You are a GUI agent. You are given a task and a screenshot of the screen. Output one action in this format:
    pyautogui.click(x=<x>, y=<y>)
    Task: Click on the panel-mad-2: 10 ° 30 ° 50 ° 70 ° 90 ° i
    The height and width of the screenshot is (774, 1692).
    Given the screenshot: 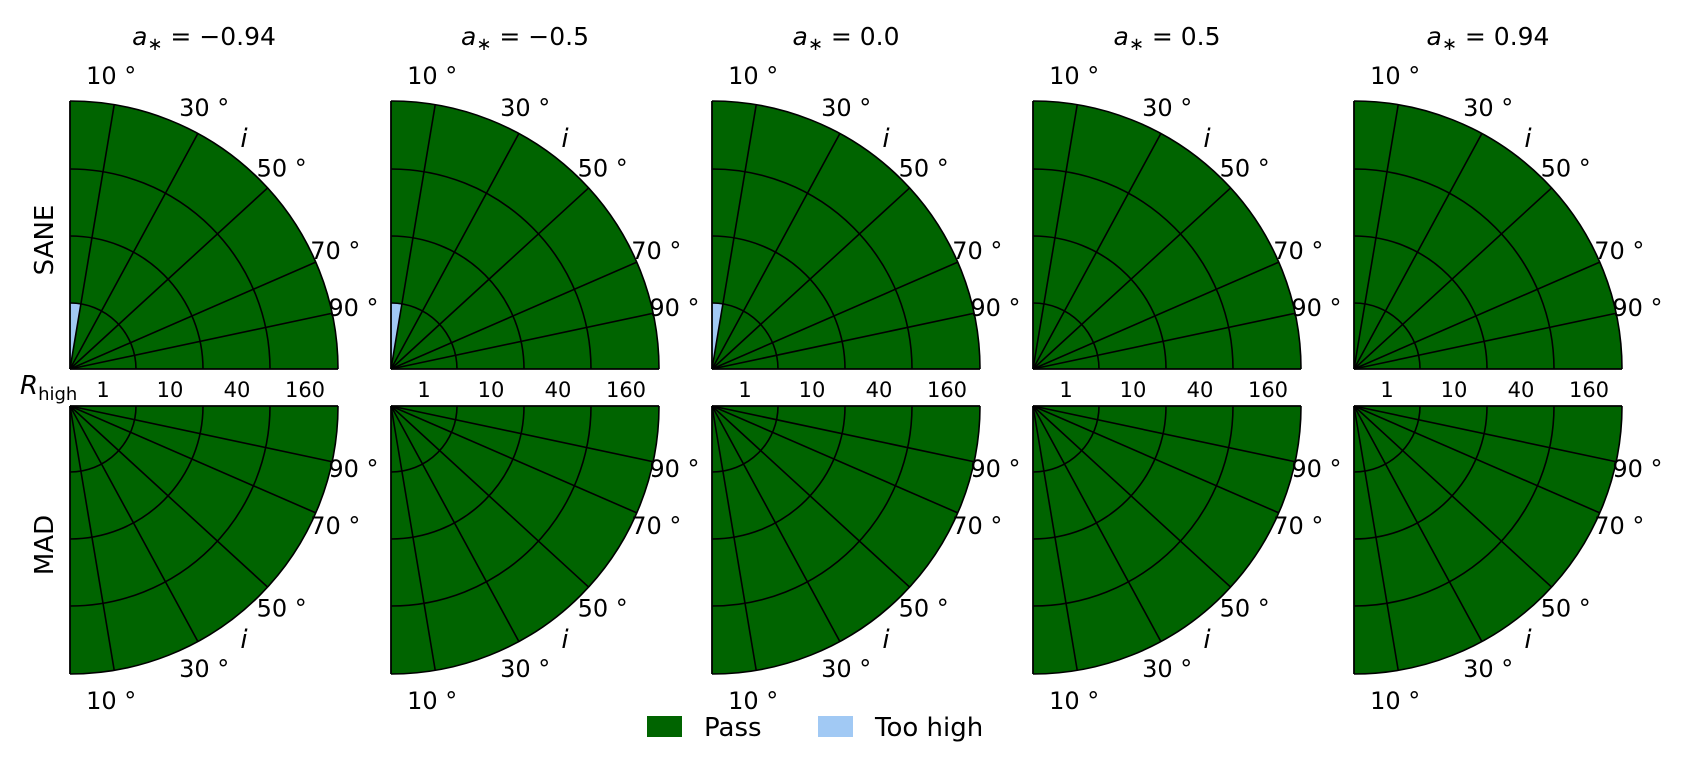 What is the action you would take?
    pyautogui.click(x=545, y=560)
    